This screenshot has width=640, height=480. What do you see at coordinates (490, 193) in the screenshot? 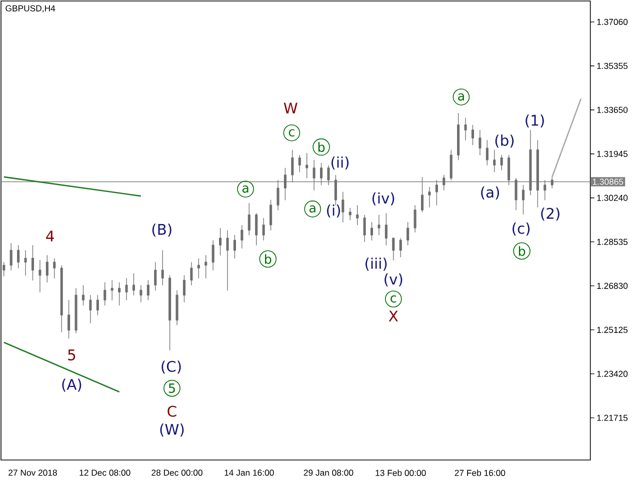
I see `annotation: (a)` at bounding box center [490, 193].